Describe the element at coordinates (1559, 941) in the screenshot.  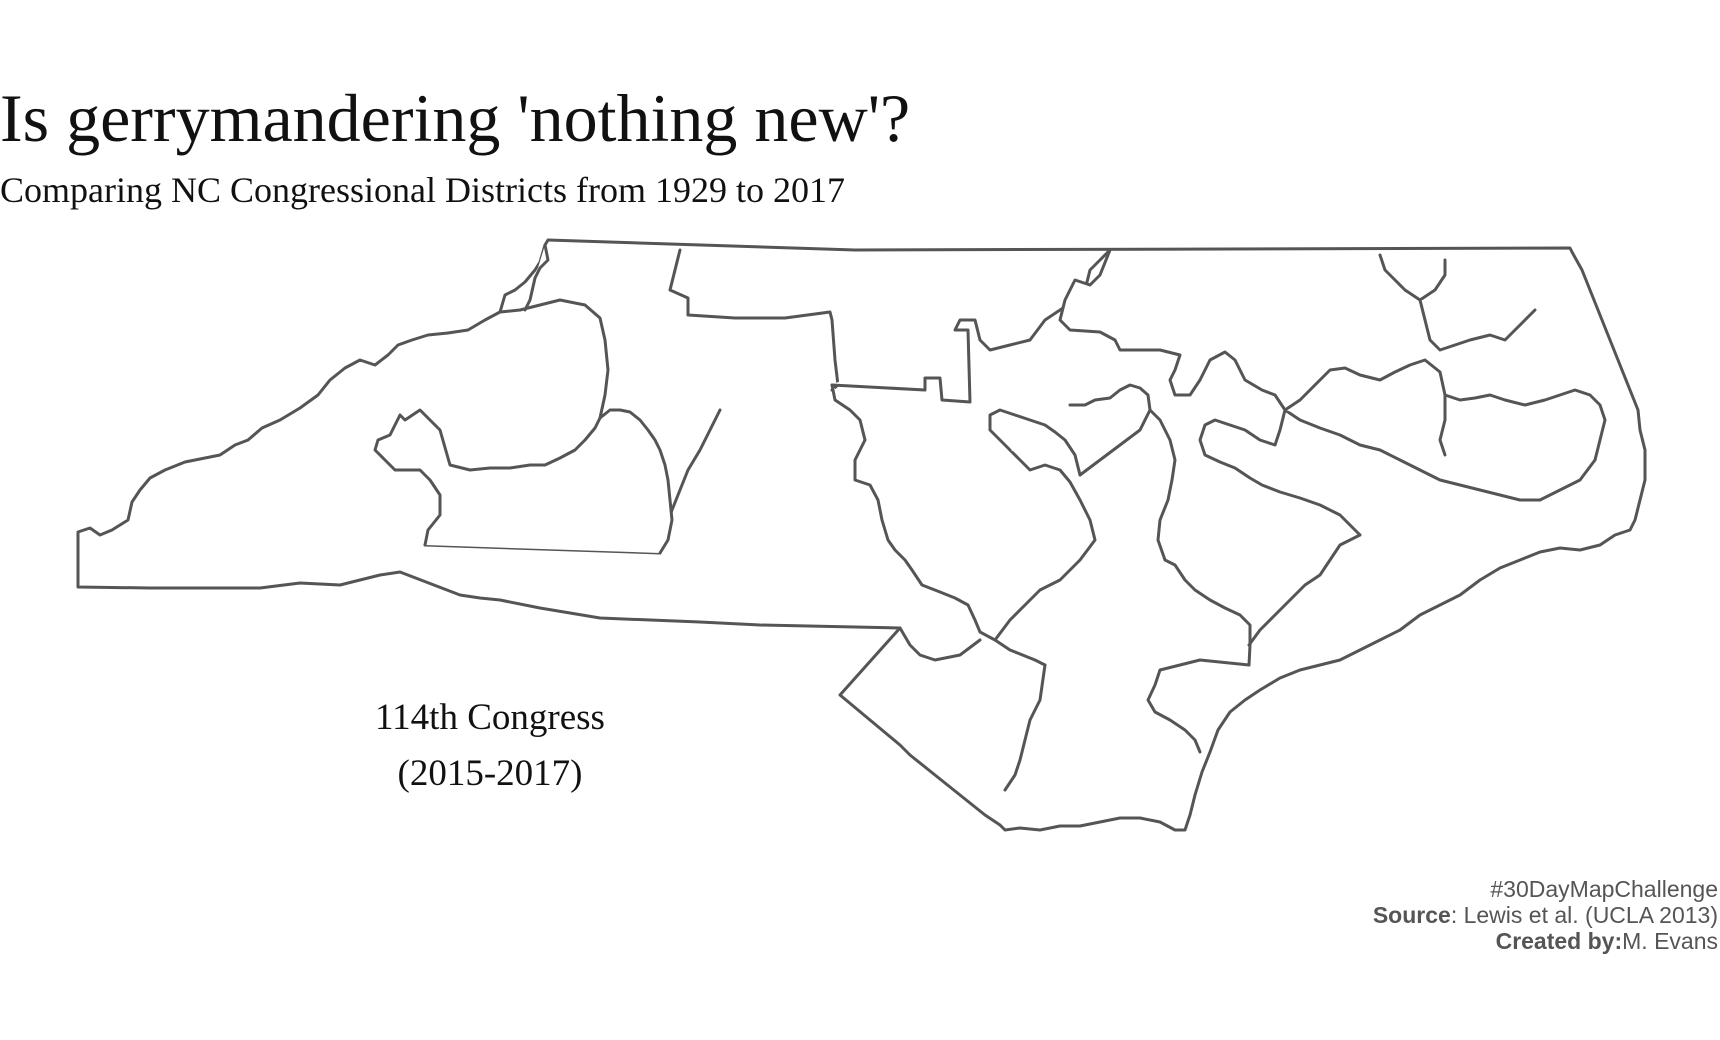
I see `author-label: Created by:` at that location.